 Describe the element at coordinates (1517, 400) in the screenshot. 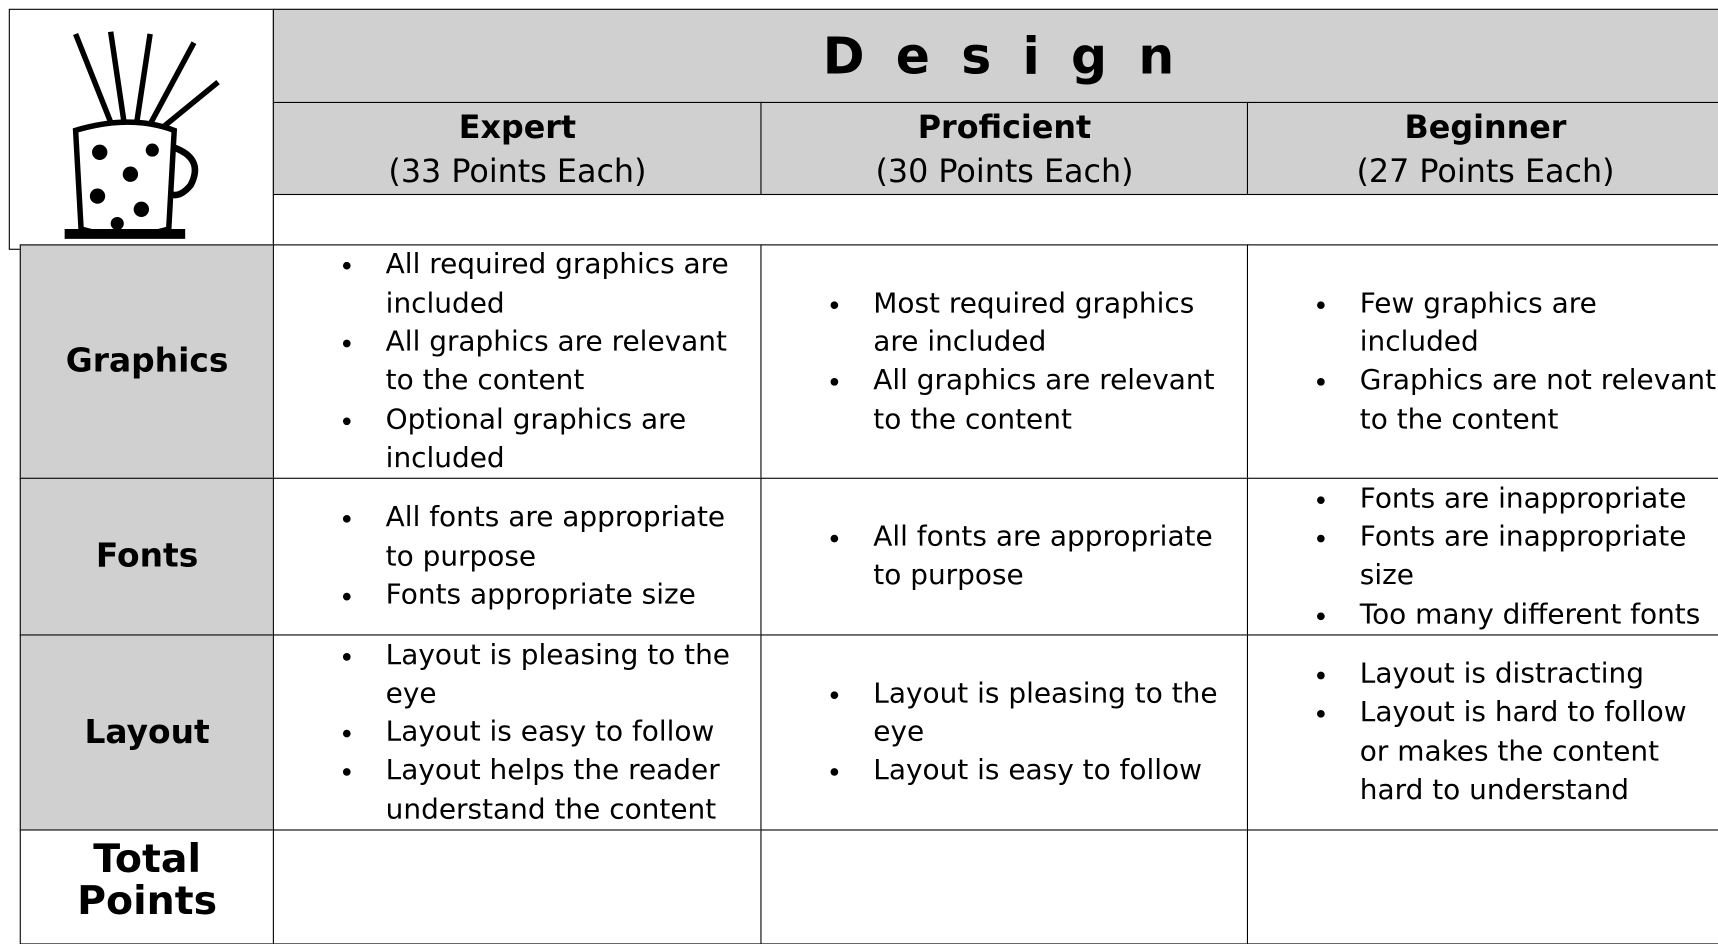

I see `criterion: Graphics are not relevant to the content` at that location.